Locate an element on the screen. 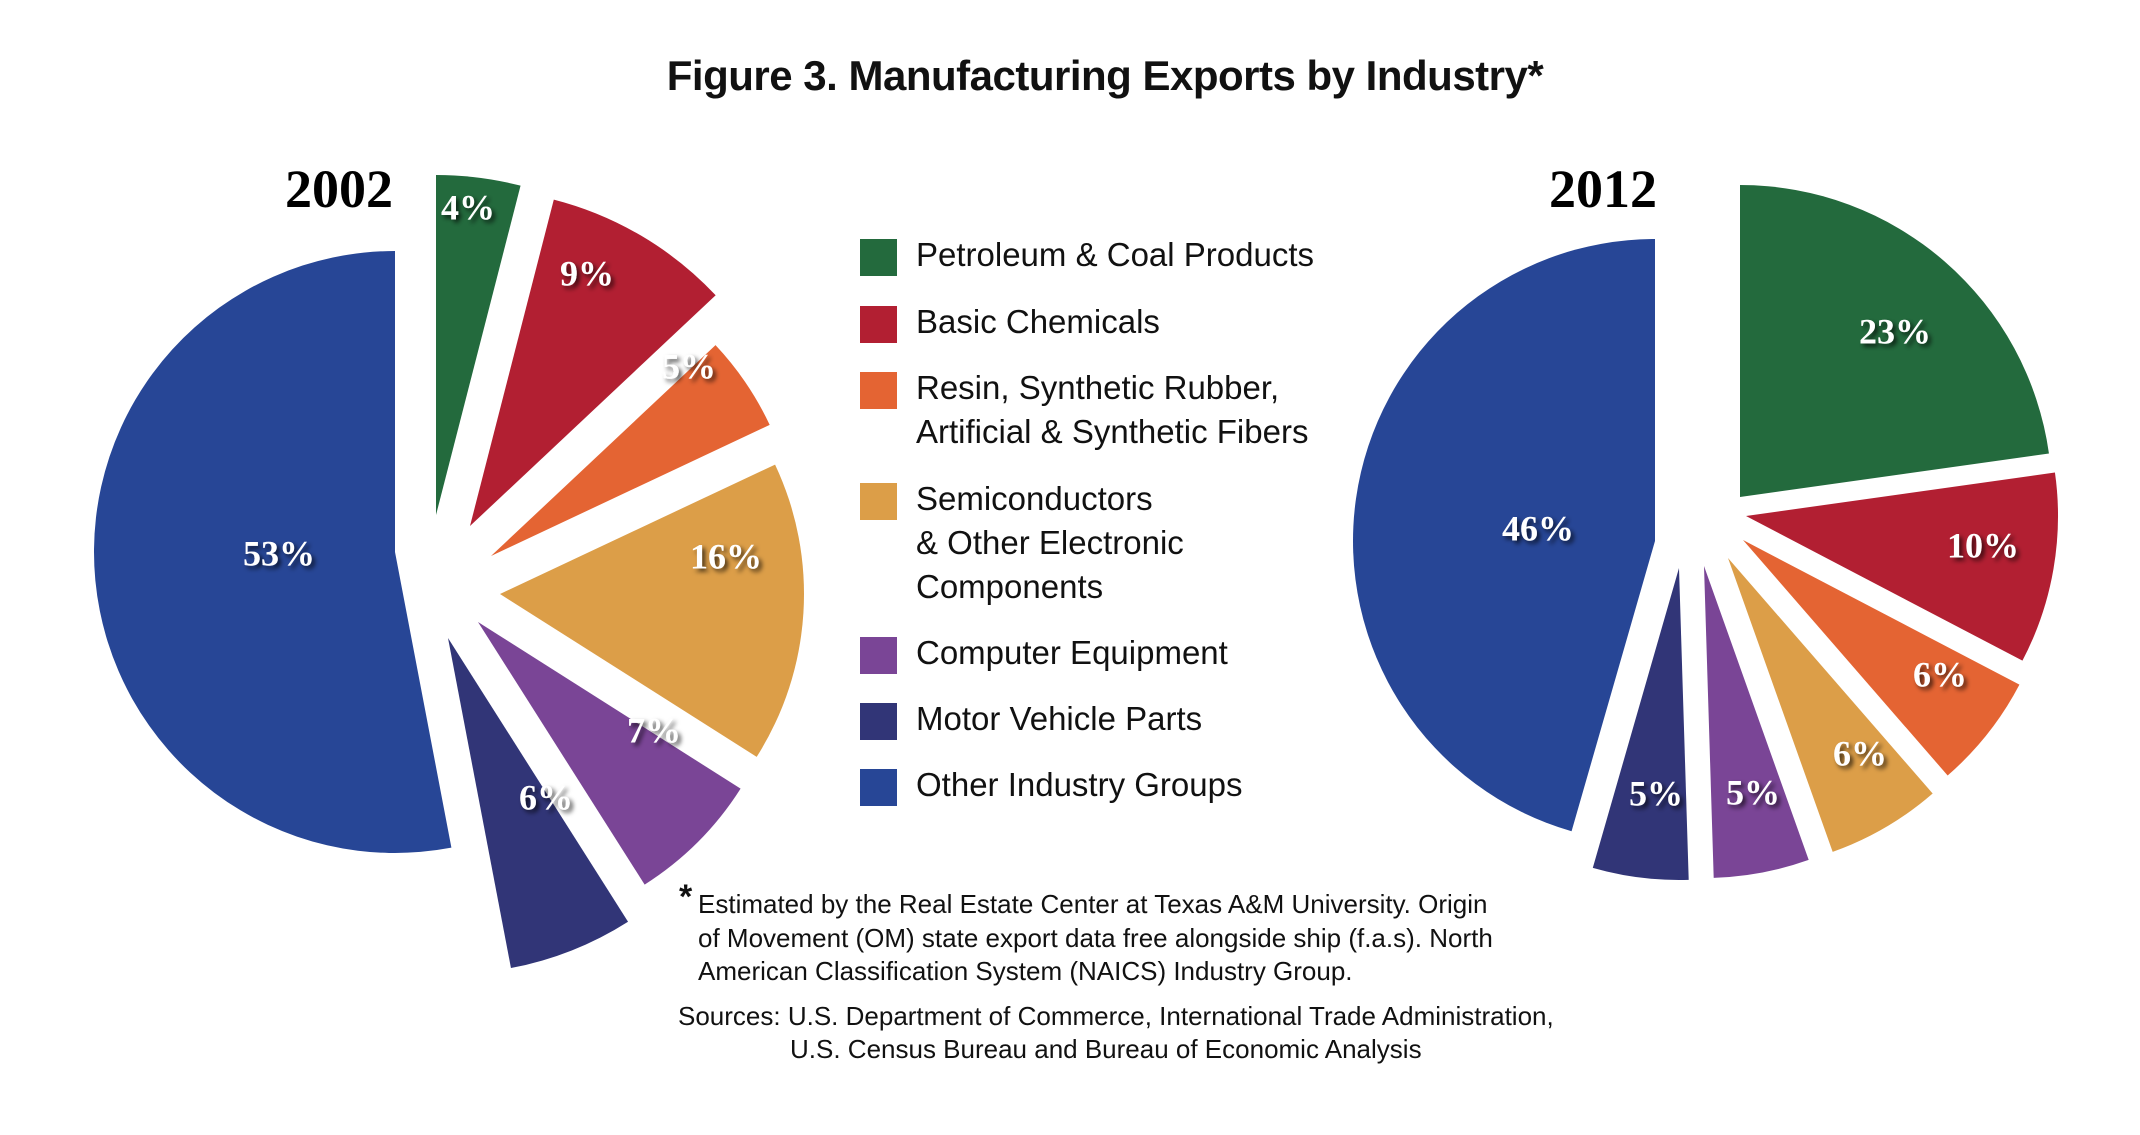  legend-item: Petroleum & Coal Products is located at coordinates (1087, 256).